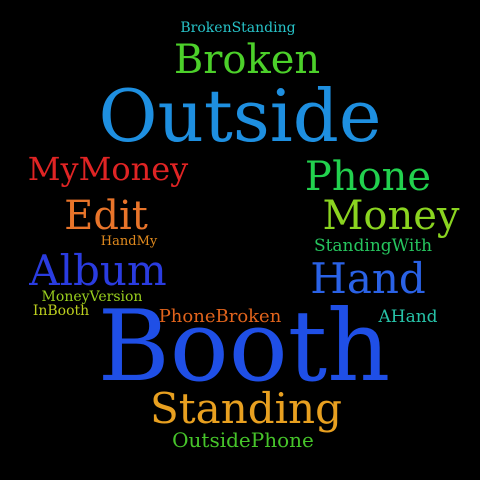 Image resolution: width=480 pixels, height=480 pixels. I want to click on word-inbooth: InBooth, so click(61, 311).